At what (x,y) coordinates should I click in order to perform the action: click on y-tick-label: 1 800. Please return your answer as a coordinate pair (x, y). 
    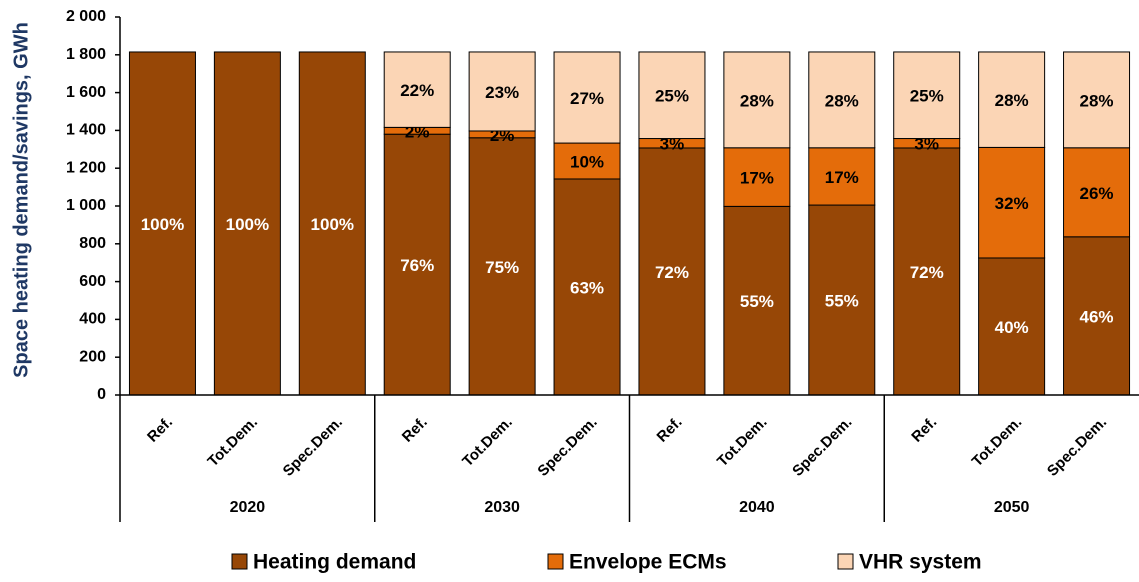
    Looking at the image, I should click on (86, 54).